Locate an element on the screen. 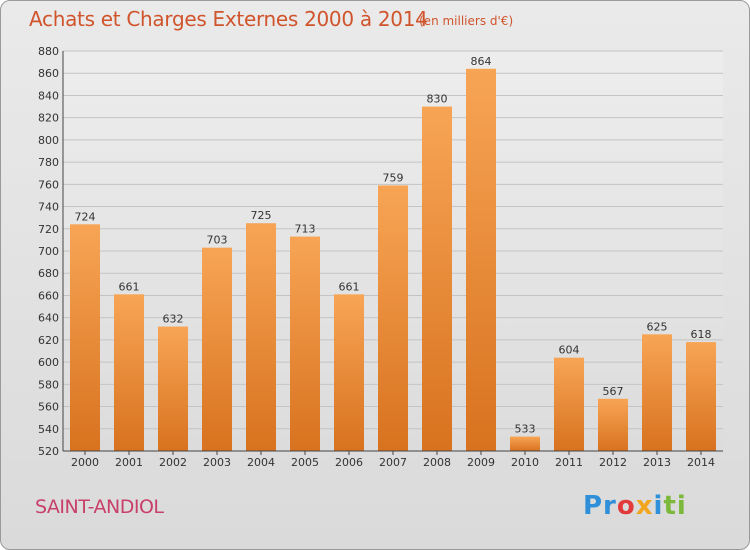 Image resolution: width=750 pixels, height=550 pixels. data-label: 567 is located at coordinates (613, 391).